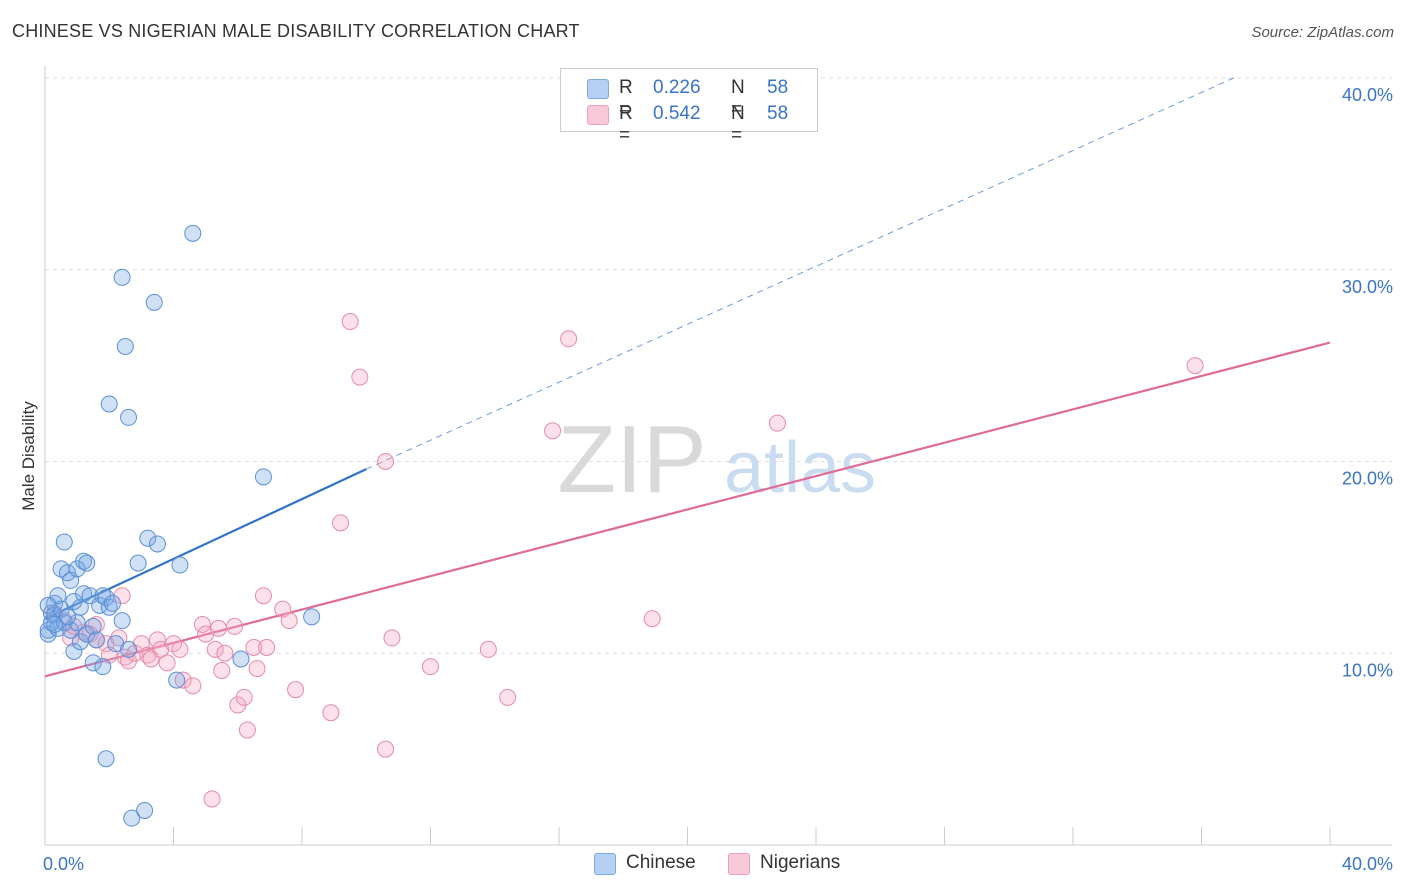 The height and width of the screenshot is (892, 1406). Describe the element at coordinates (1367, 287) in the screenshot. I see `y-tick-label: 30.0%` at that location.